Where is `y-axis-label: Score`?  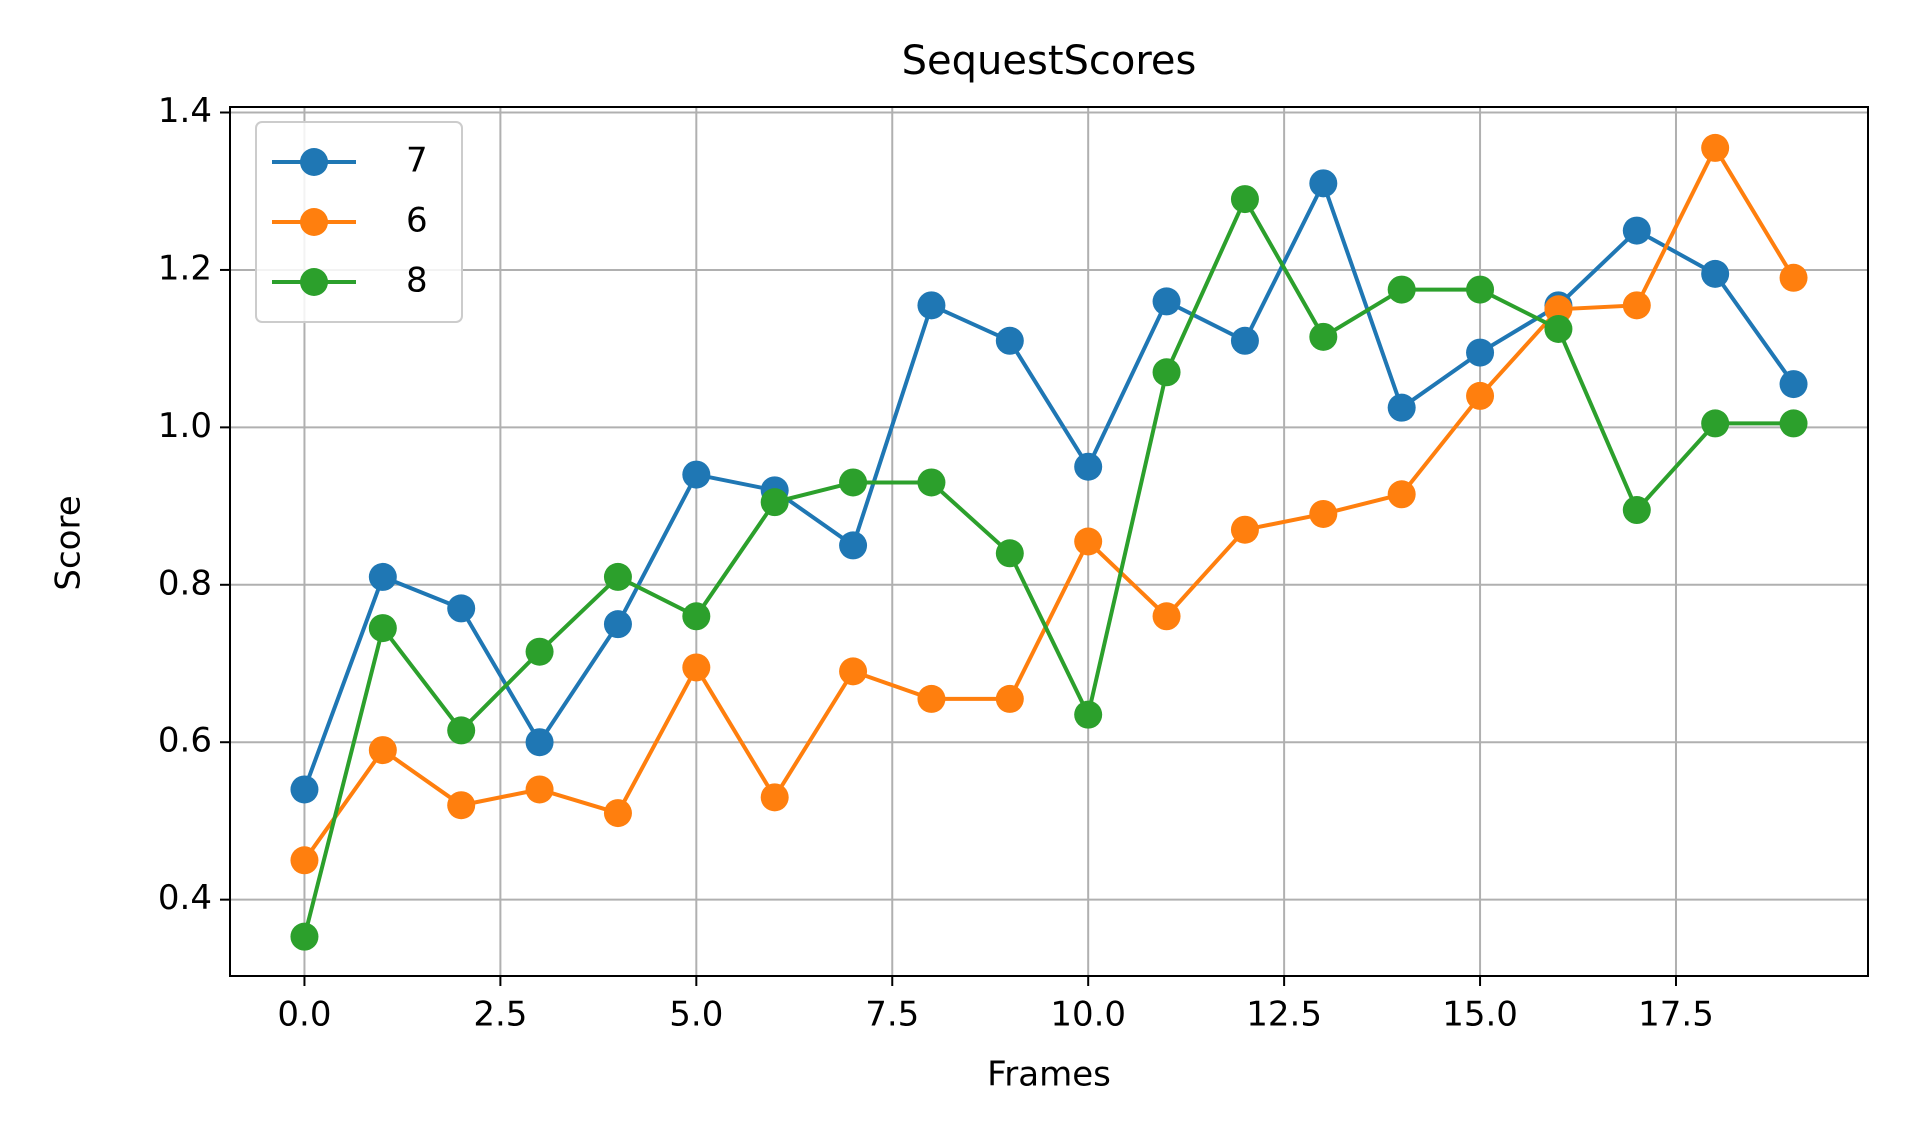 y-axis-label: Score is located at coordinates (69, 542).